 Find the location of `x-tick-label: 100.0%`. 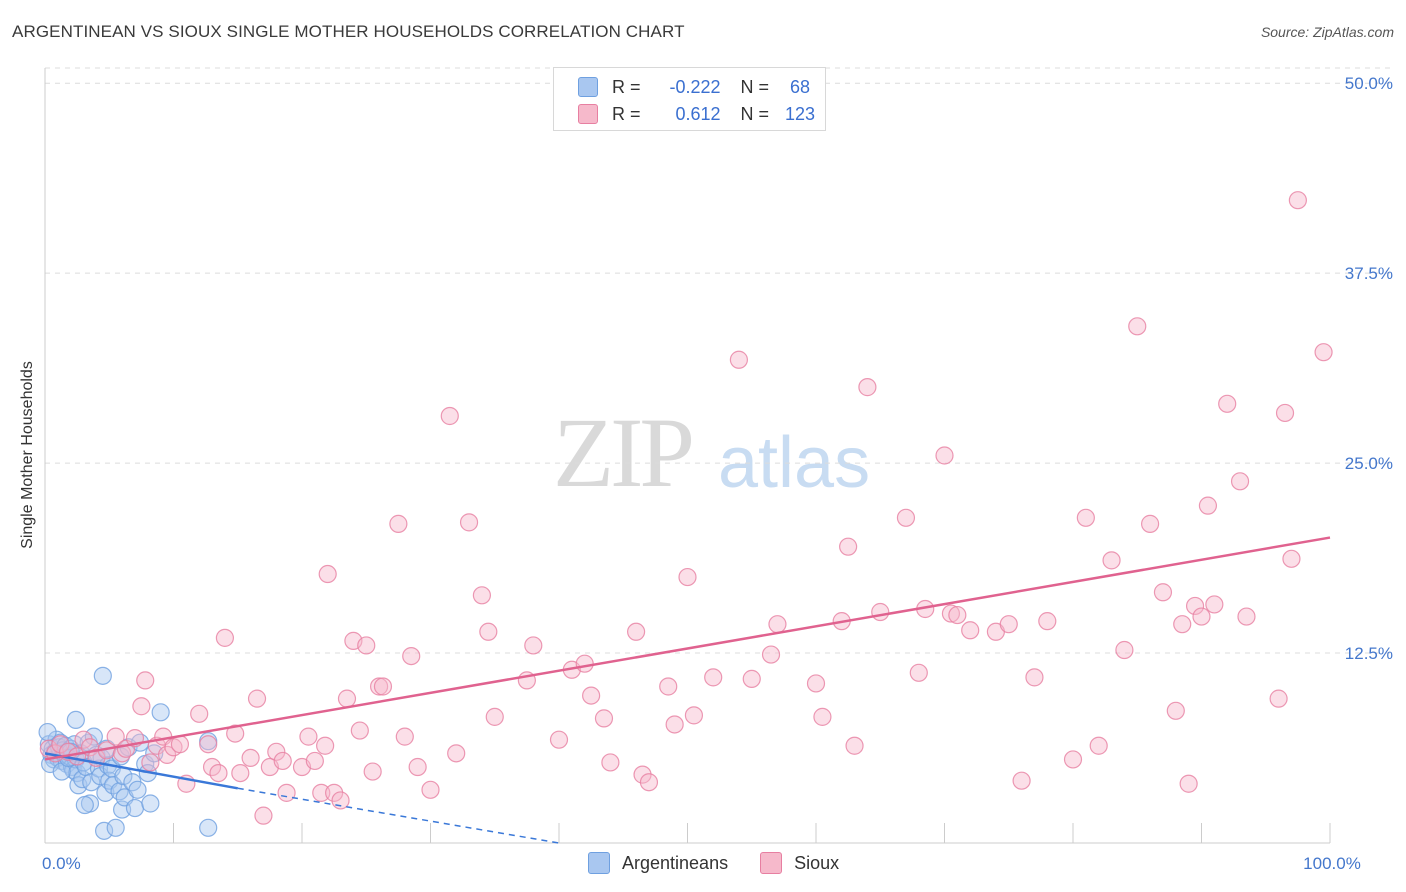

x-tick-label: 100.0% is located at coordinates (1332, 863).